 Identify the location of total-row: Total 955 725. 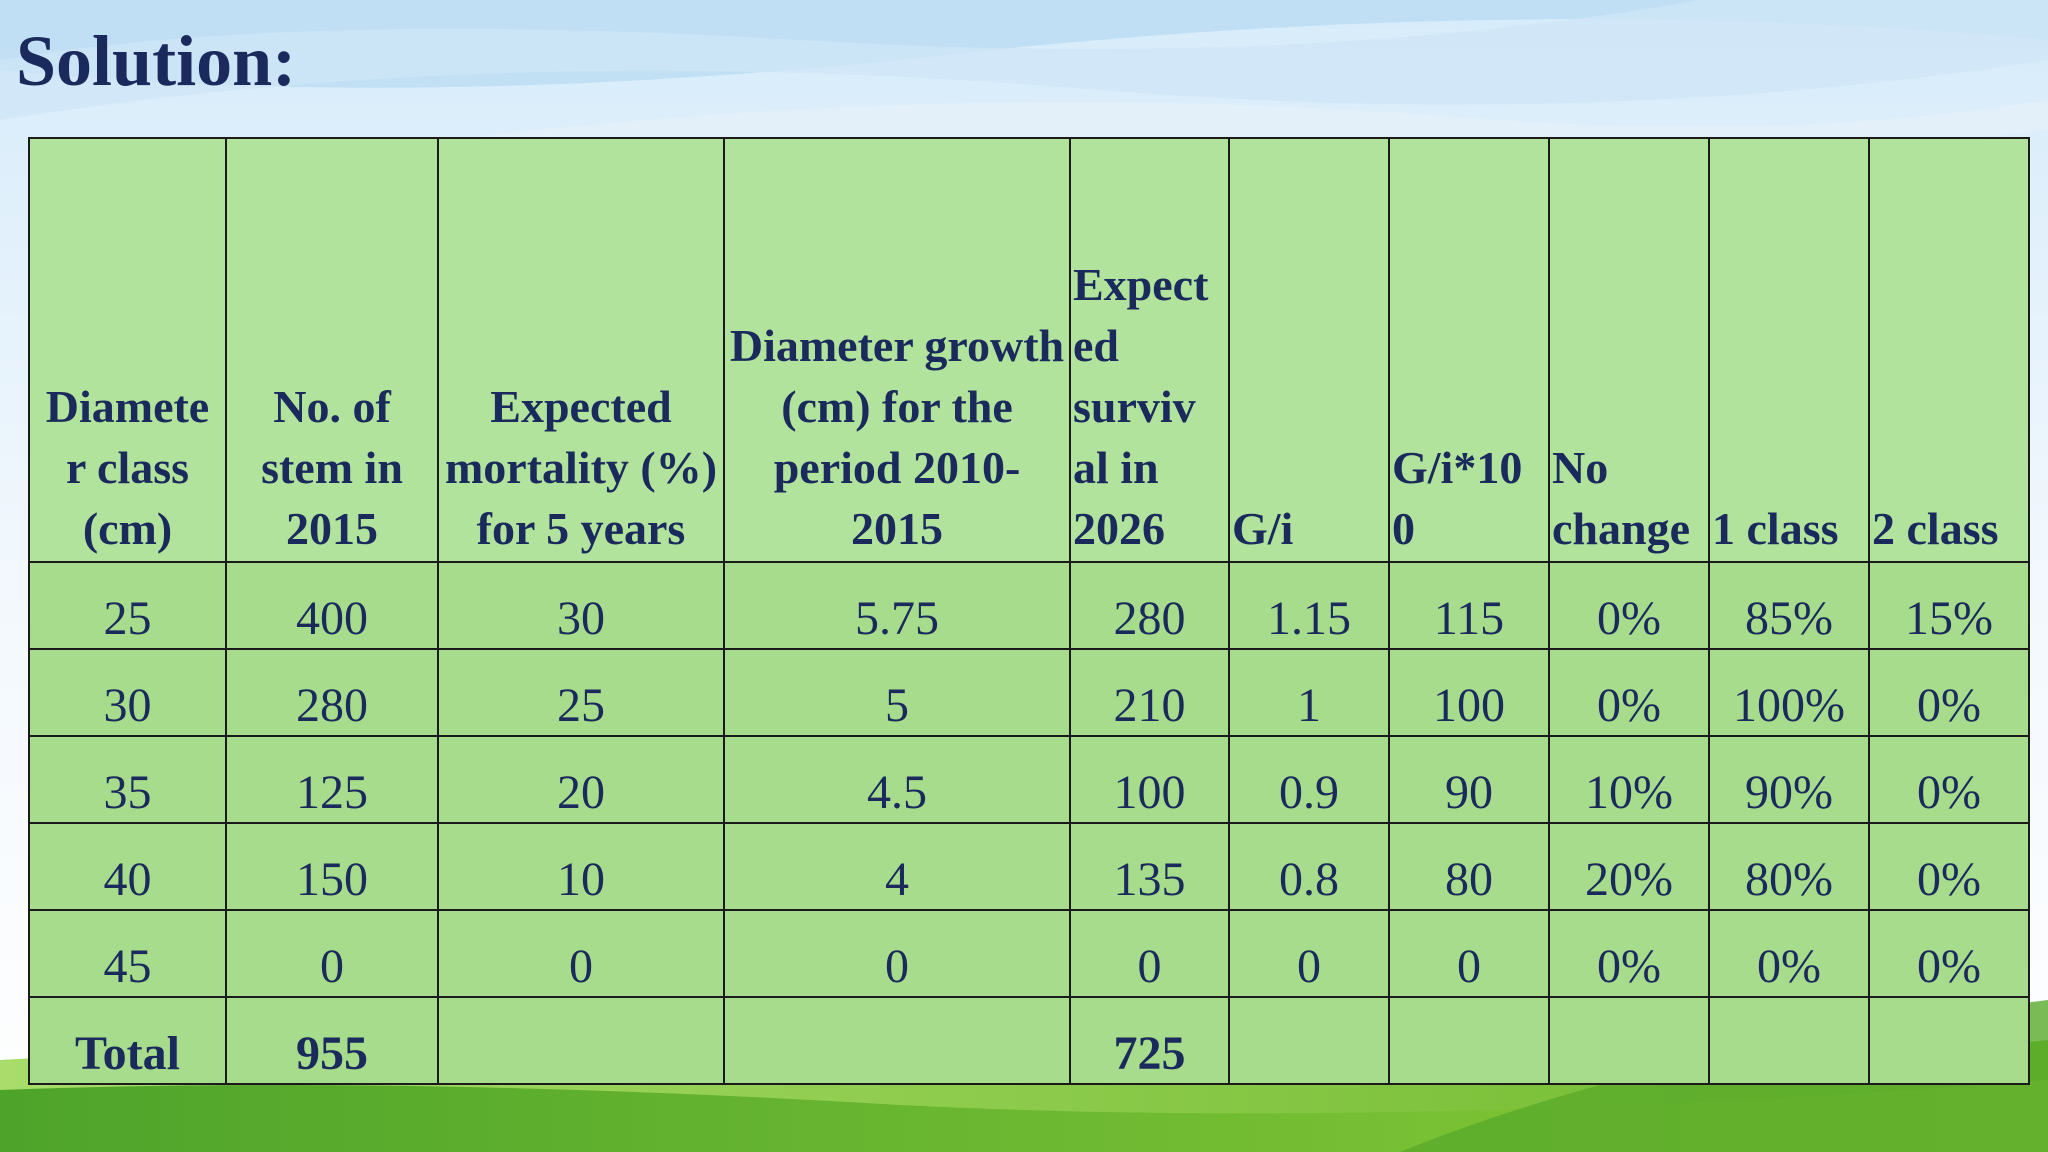
(1029, 1040).